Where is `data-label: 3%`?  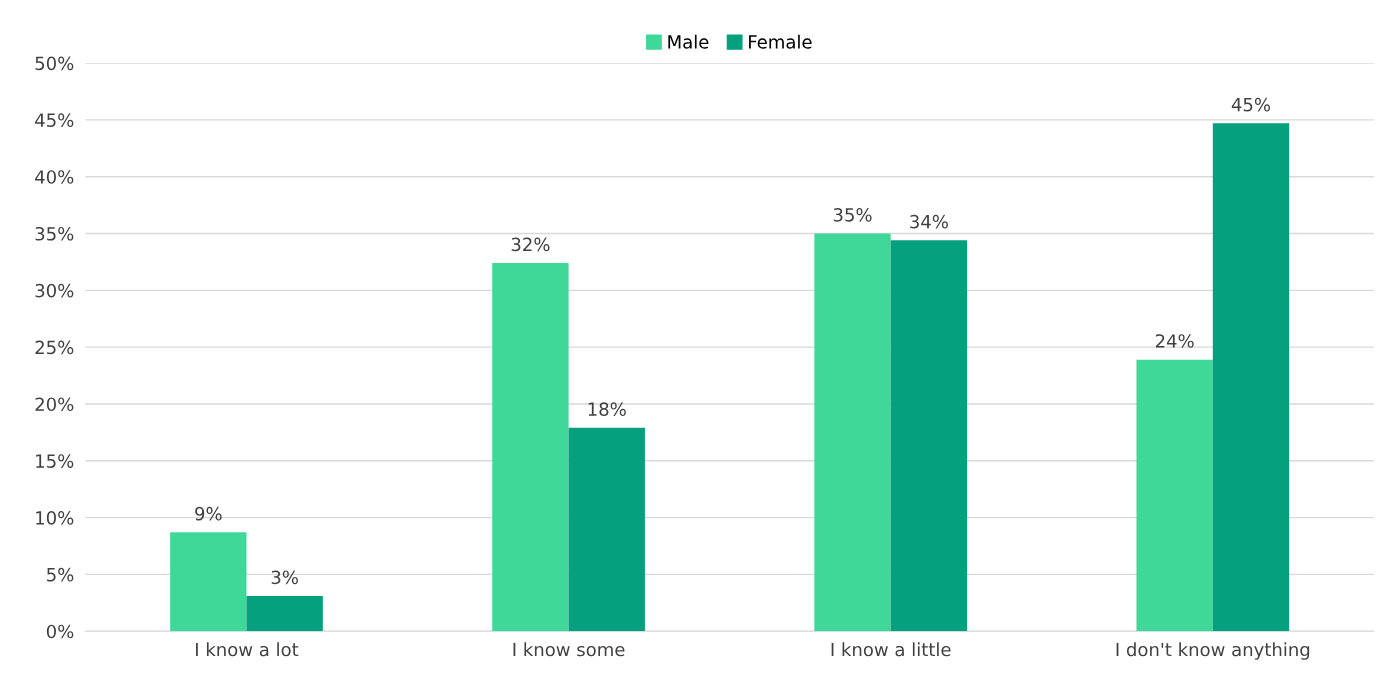
data-label: 3% is located at coordinates (284, 577).